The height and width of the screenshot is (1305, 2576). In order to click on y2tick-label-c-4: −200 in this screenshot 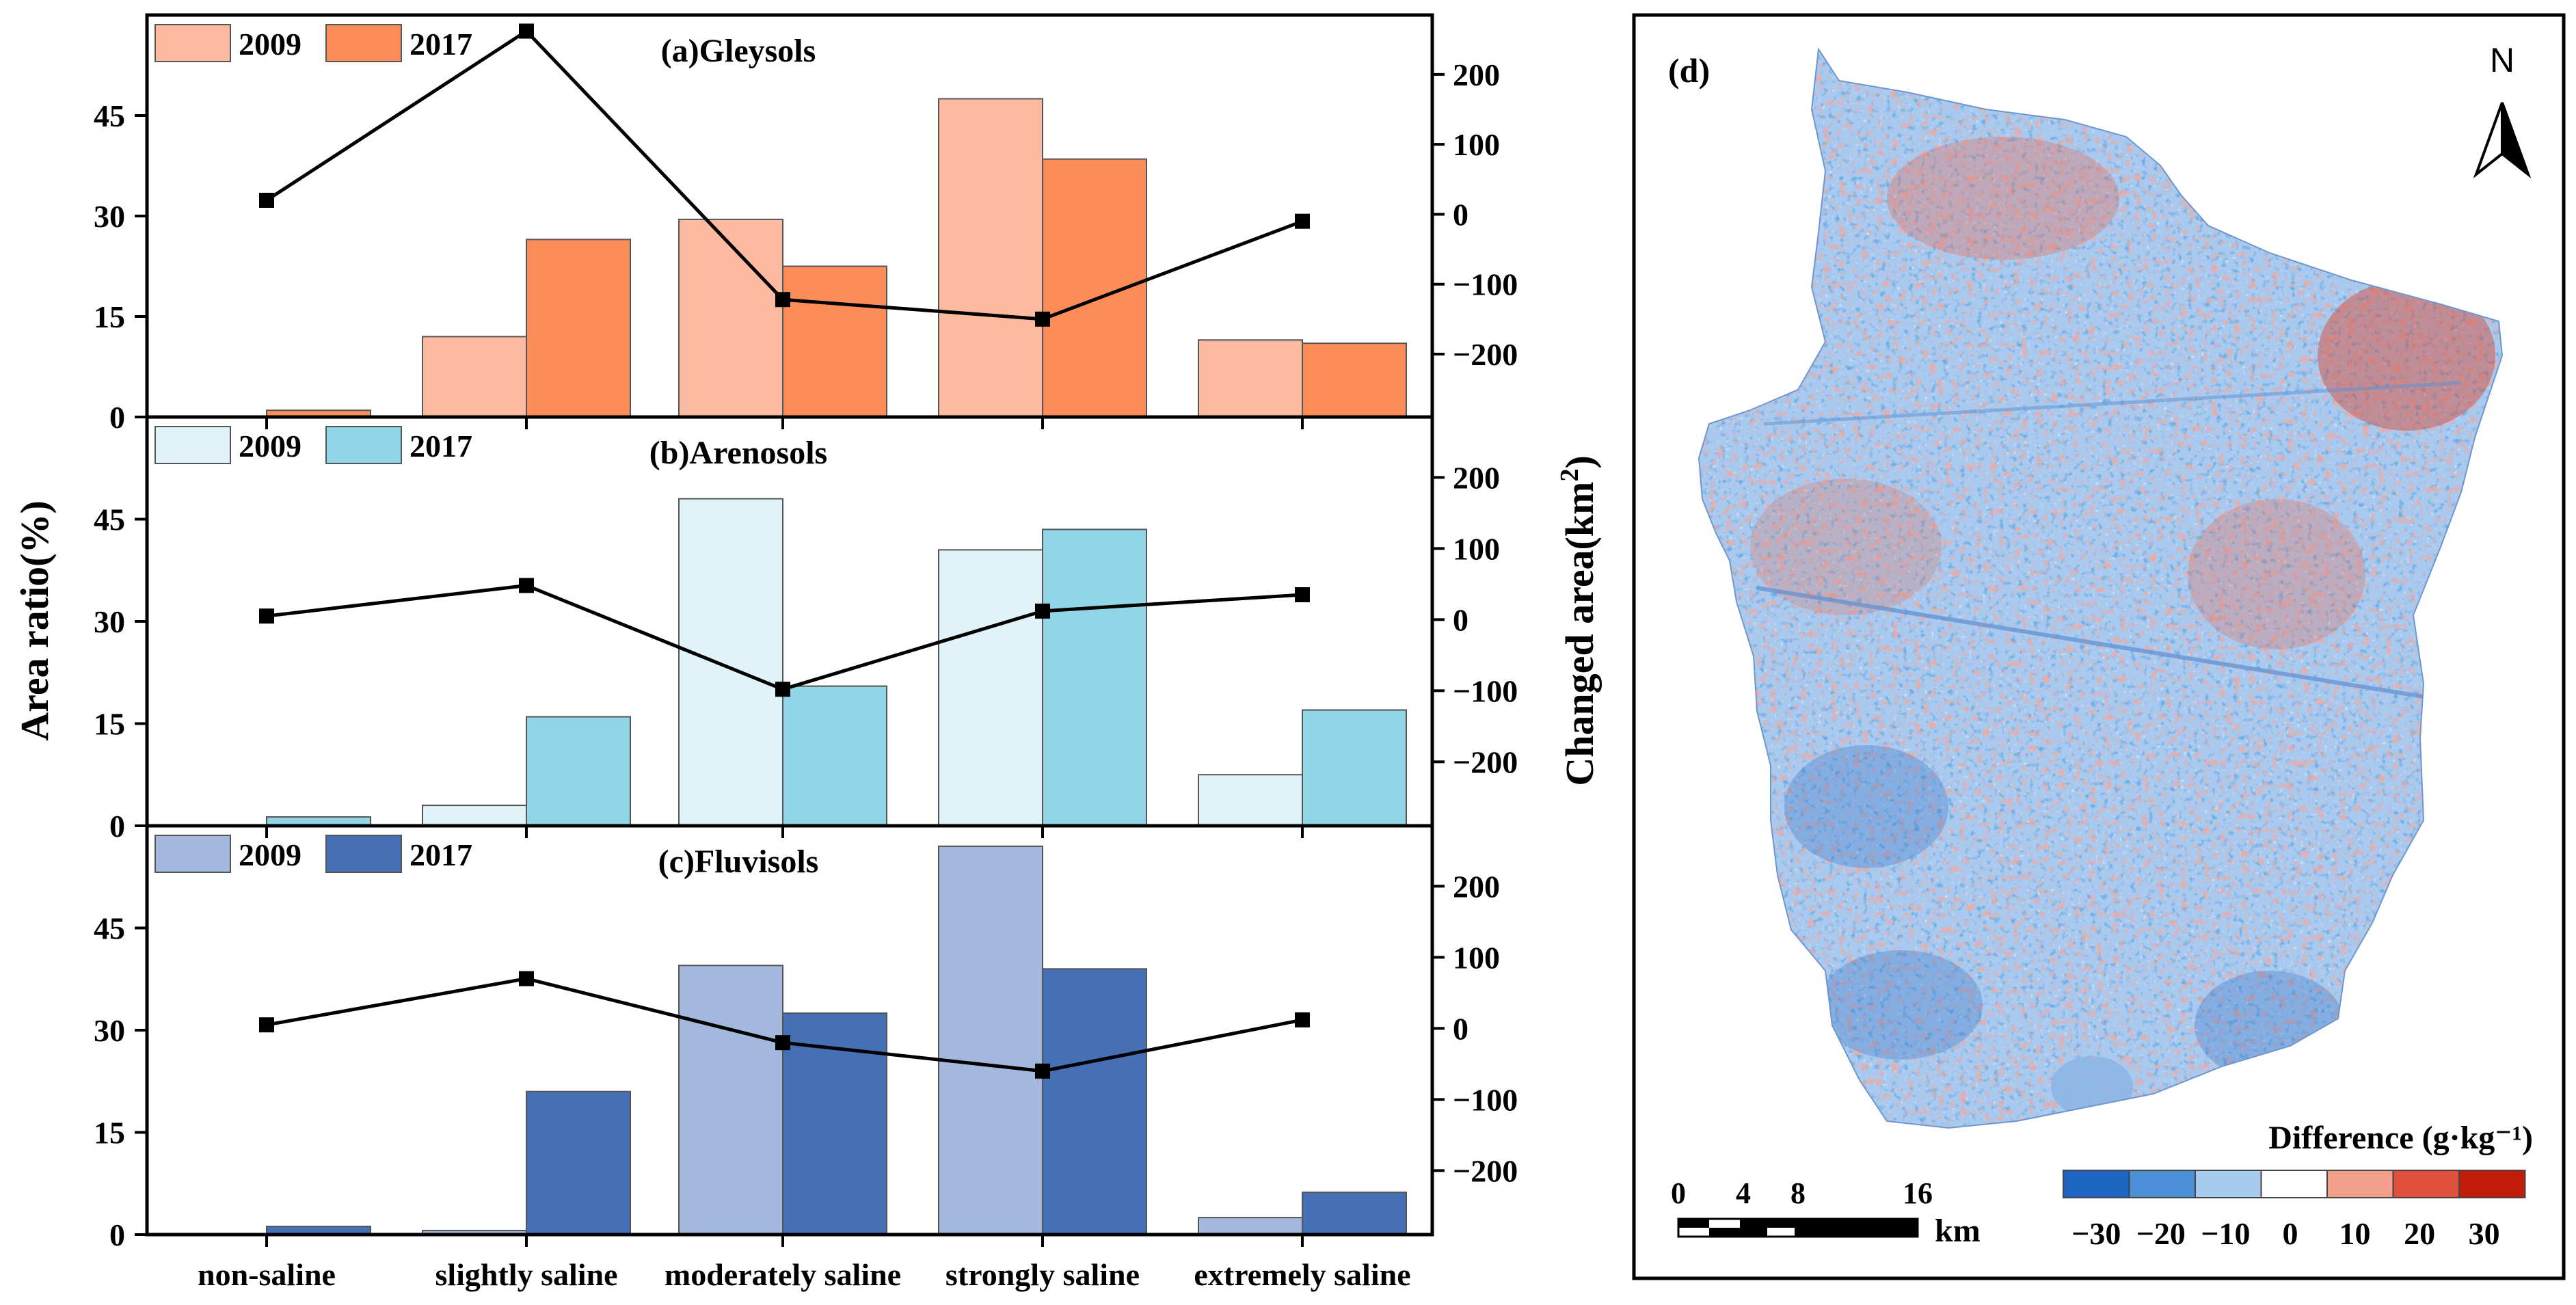, I will do `click(1485, 1171)`.